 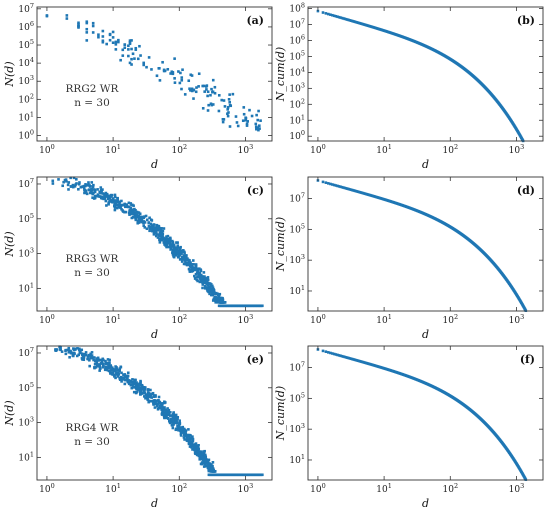 What do you see at coordinates (255, 20) in the screenshot?
I see `panel-label: (a)` at bounding box center [255, 20].